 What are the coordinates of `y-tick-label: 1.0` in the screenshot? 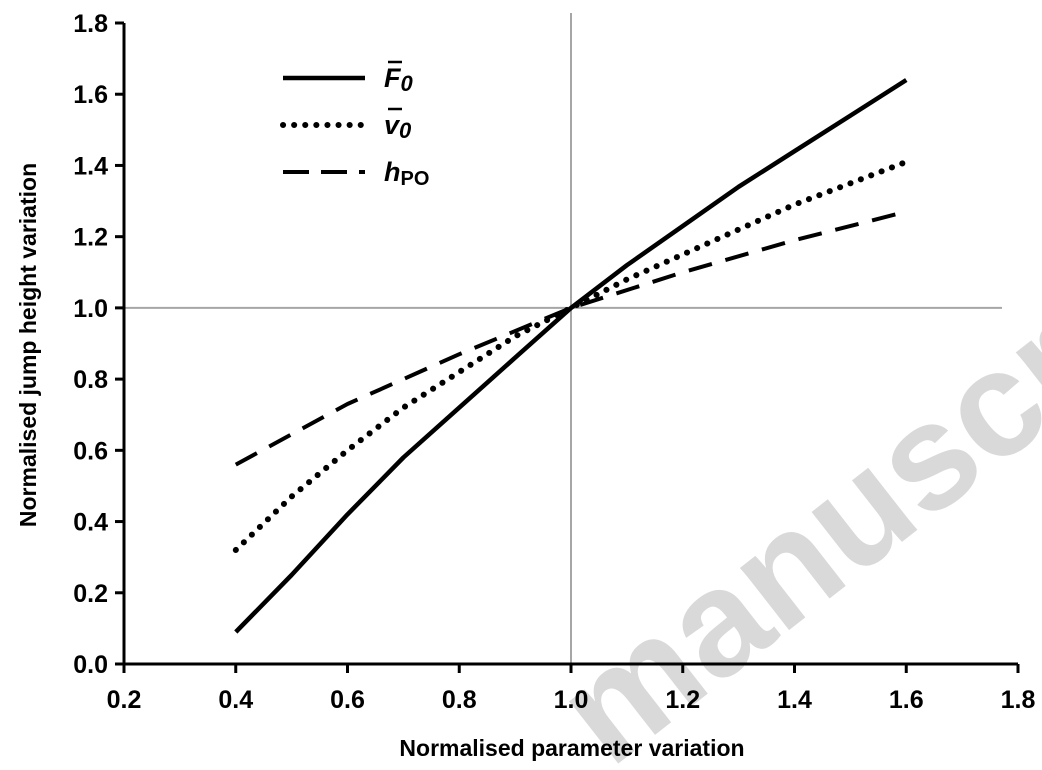 It's located at (90, 309).